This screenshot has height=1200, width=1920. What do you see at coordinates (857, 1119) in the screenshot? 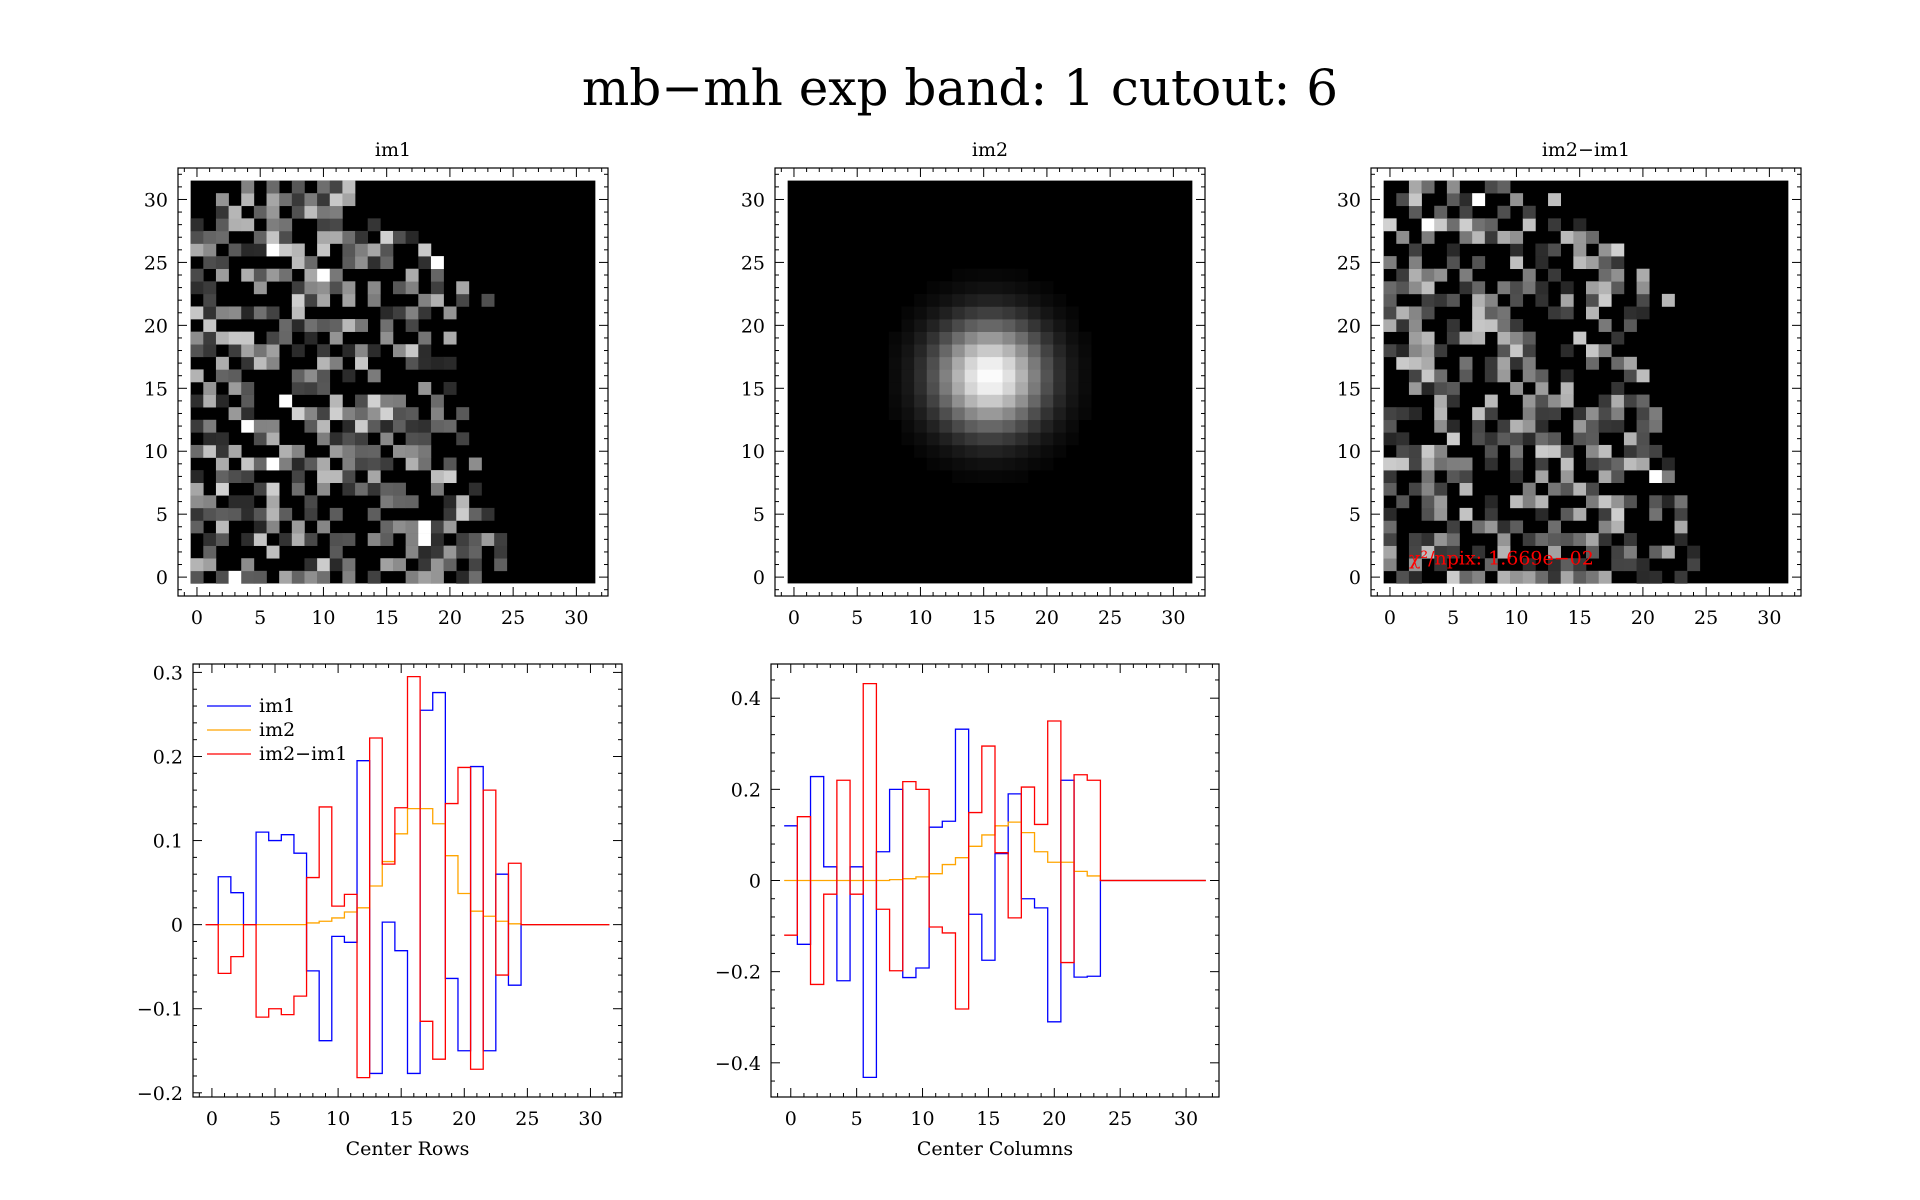
I see `x-tick-label-4: 5` at bounding box center [857, 1119].